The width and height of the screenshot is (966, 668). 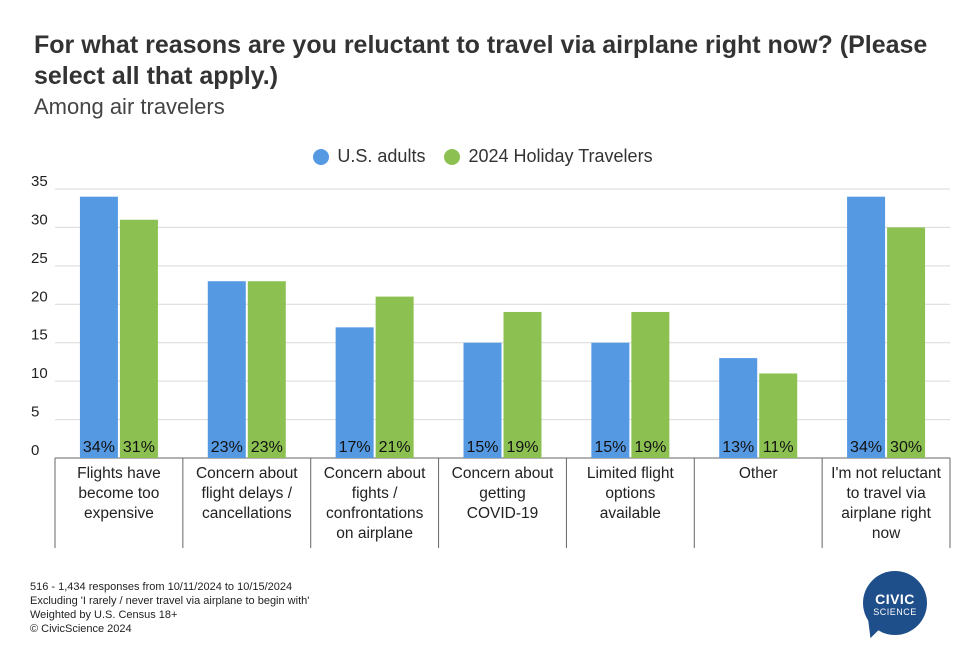 I want to click on data-label: 17%, so click(x=355, y=447).